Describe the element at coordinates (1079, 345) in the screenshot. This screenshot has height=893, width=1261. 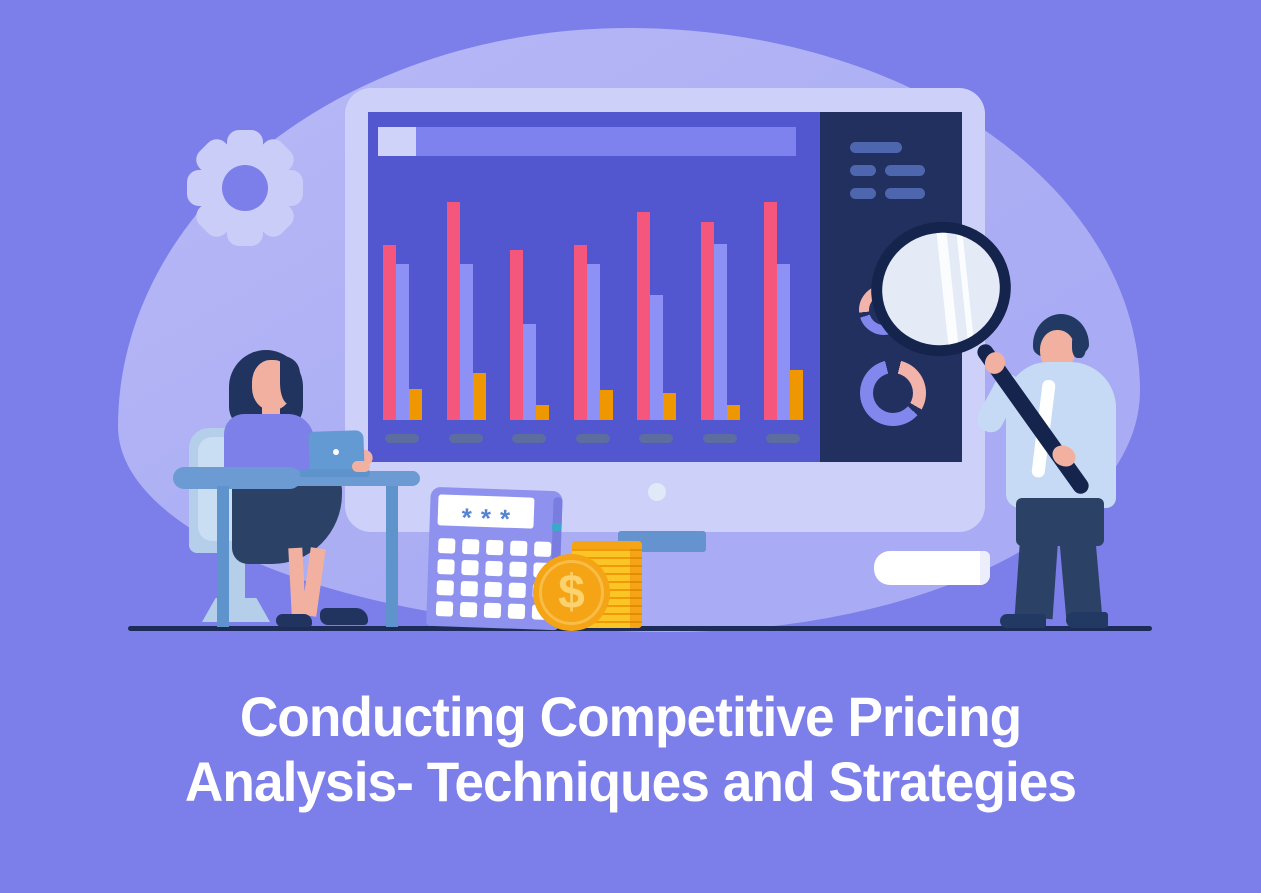
I see `man-hair-side` at that location.